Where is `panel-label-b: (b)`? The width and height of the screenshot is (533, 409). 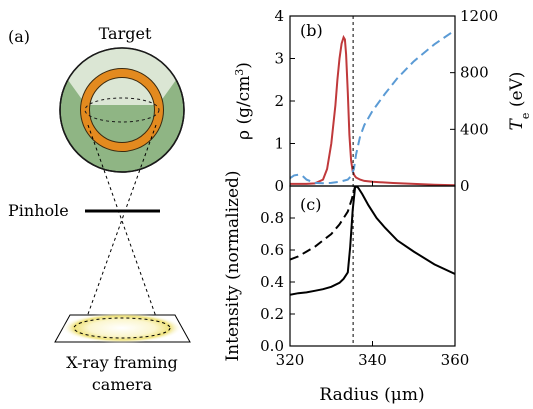
panel-label-b: (b) is located at coordinates (311, 30).